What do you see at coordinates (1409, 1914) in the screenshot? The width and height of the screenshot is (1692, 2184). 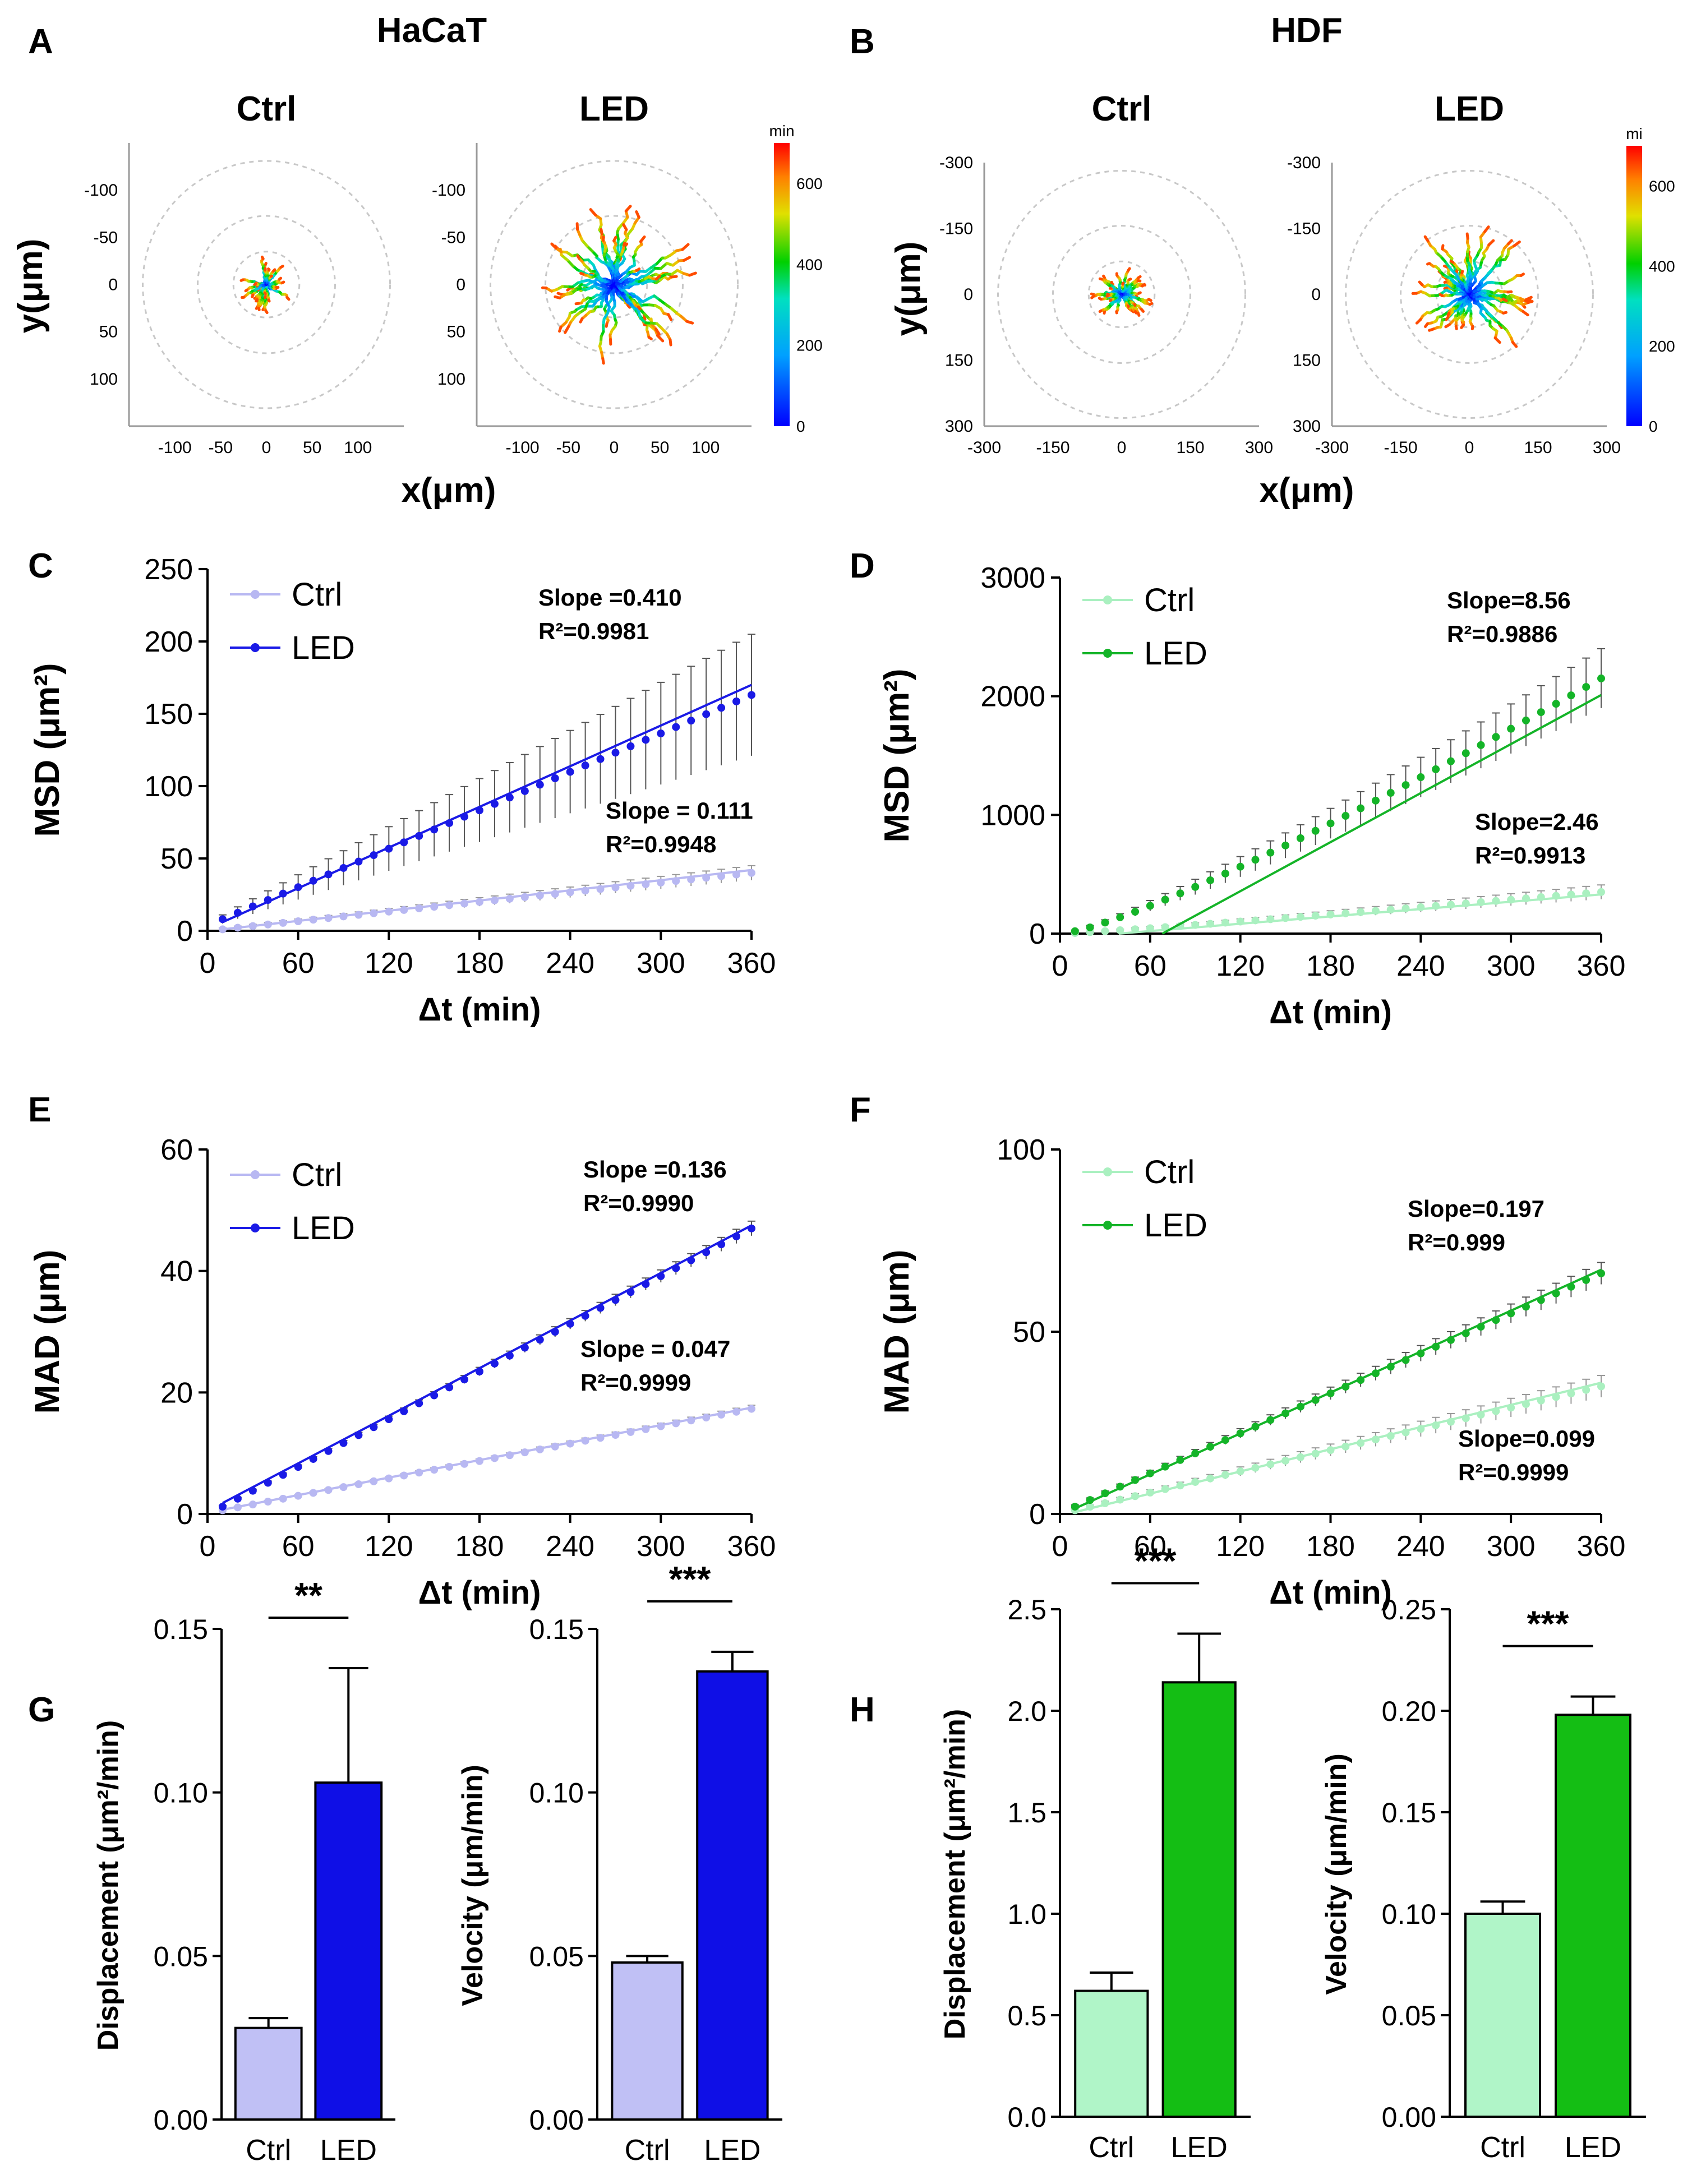 I see `bar-y-tick-label: 0.10` at bounding box center [1409, 1914].